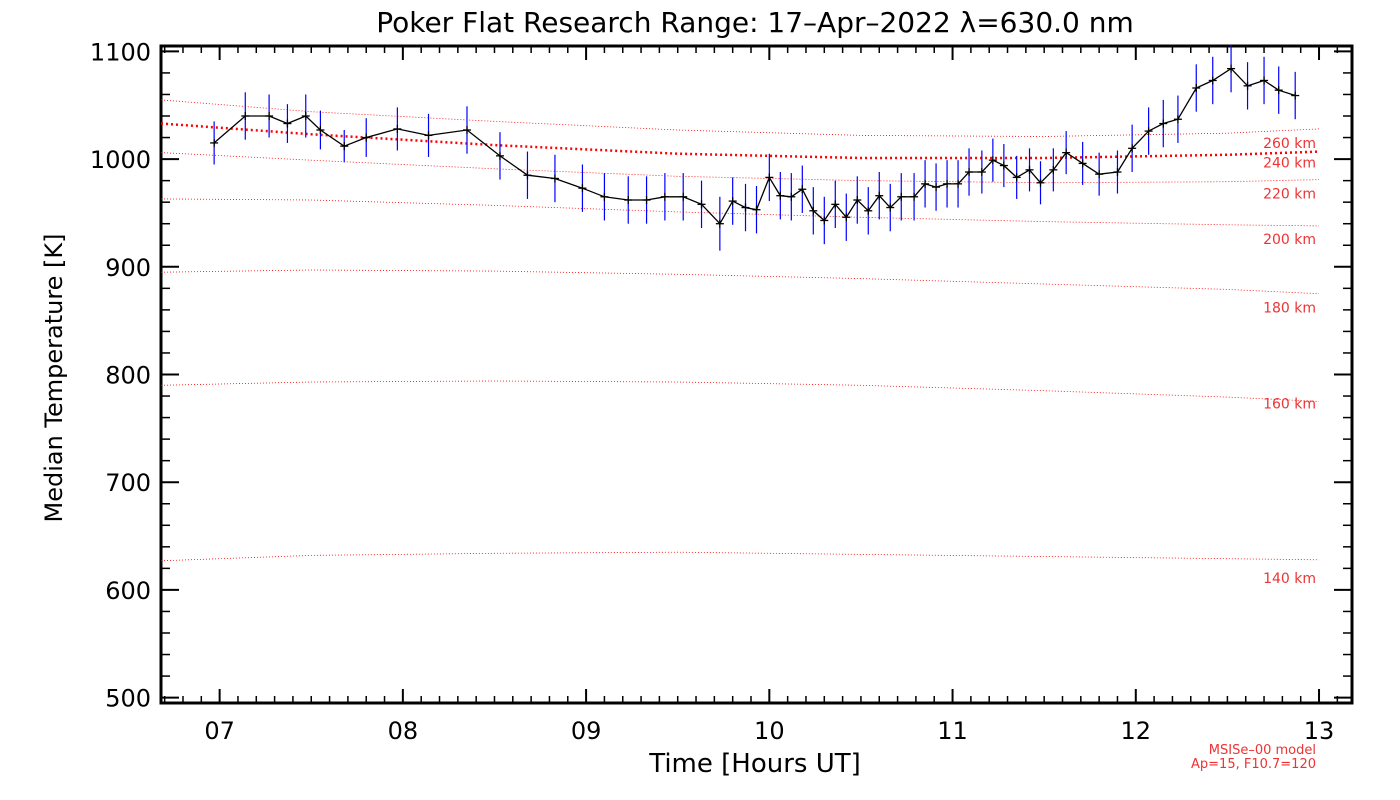  Describe the element at coordinates (740, 118) in the screenshot. I see `model-curve-260km` at that location.